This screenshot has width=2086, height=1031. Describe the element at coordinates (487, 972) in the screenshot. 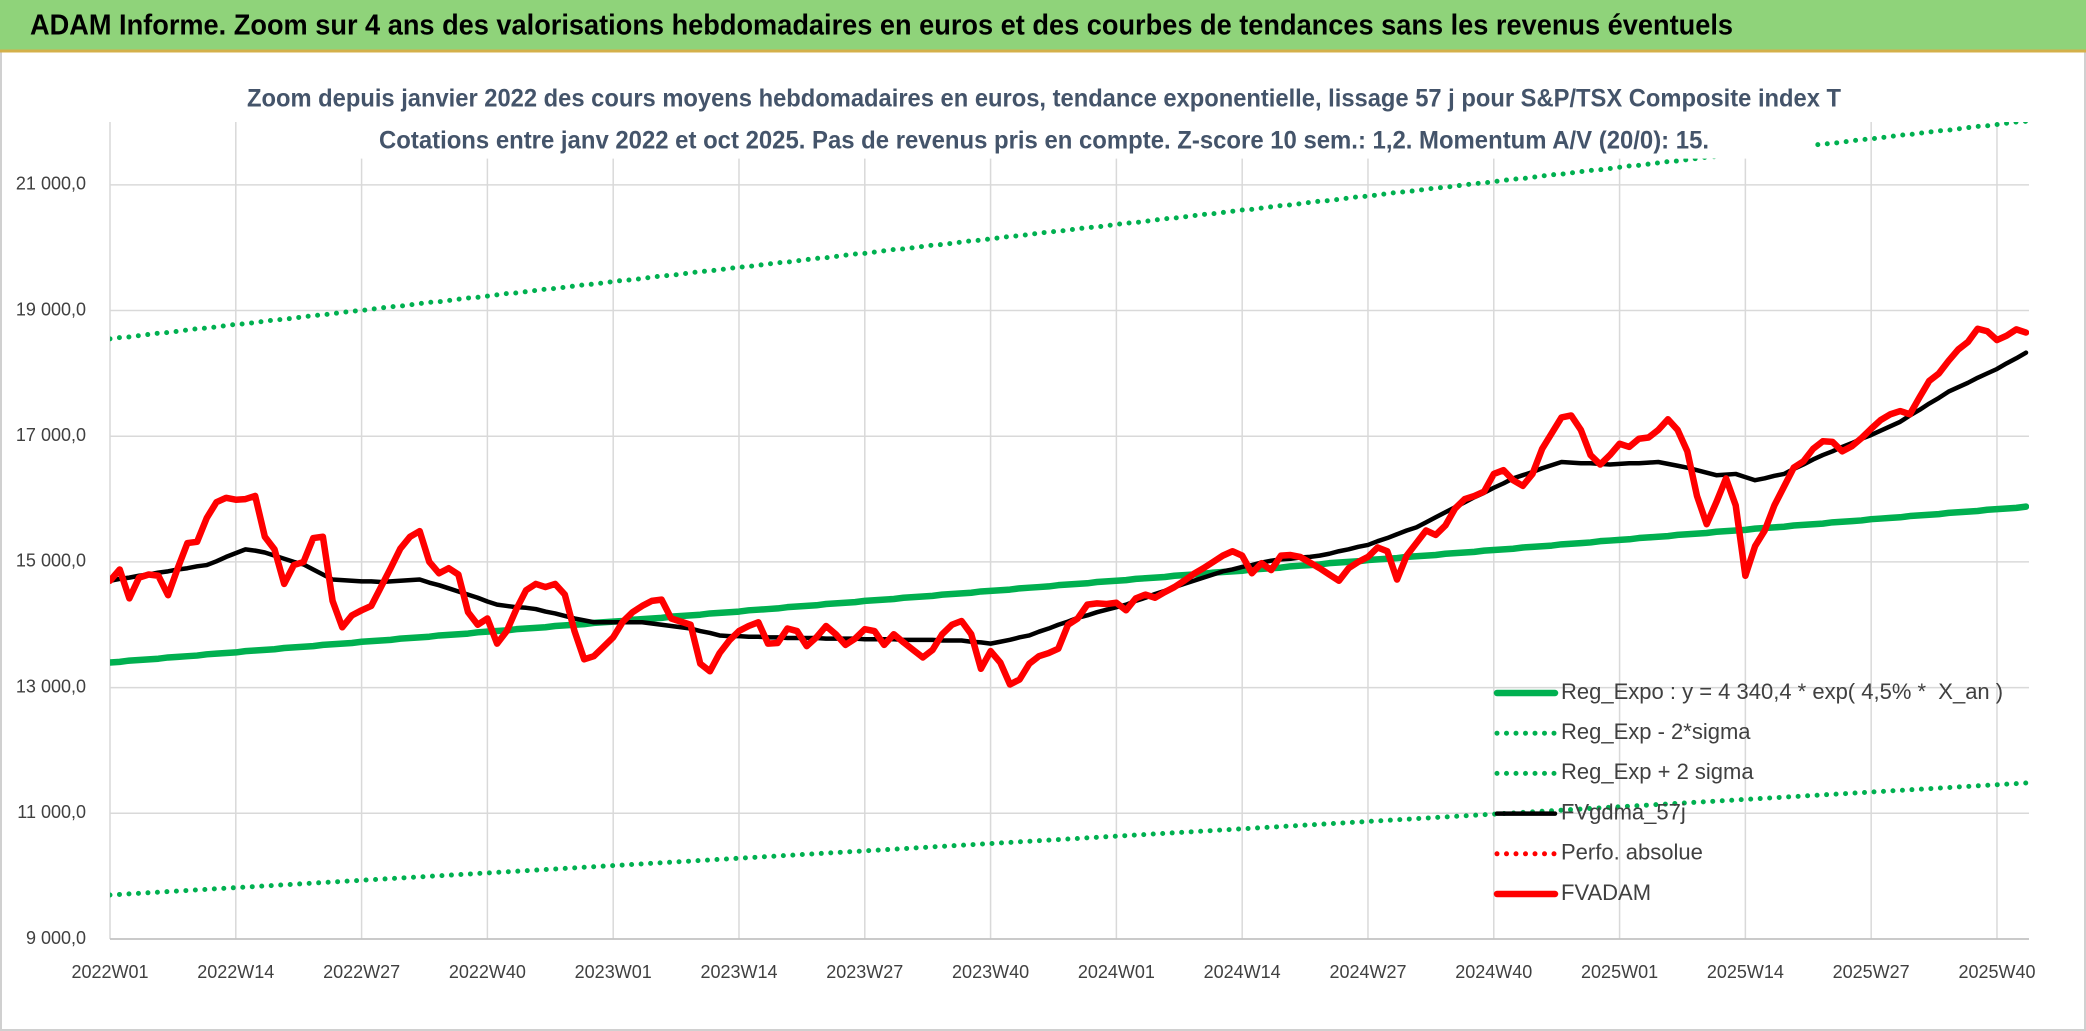

I see `x-tick-label: 2022W40` at that location.